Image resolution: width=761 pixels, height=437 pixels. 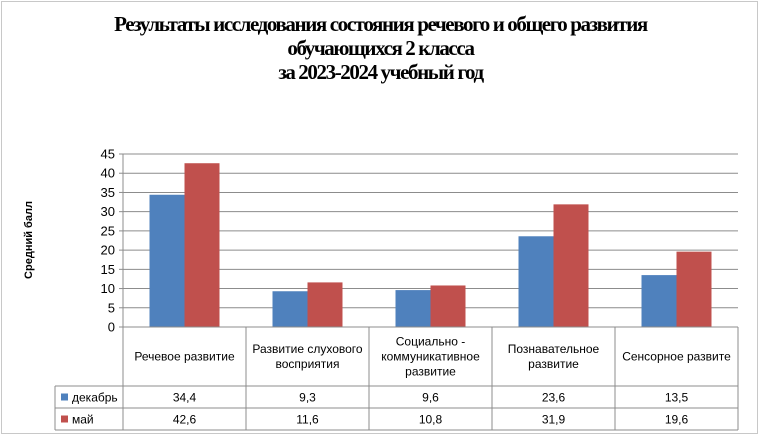 I want to click on legend-key-май, so click(x=64, y=419).